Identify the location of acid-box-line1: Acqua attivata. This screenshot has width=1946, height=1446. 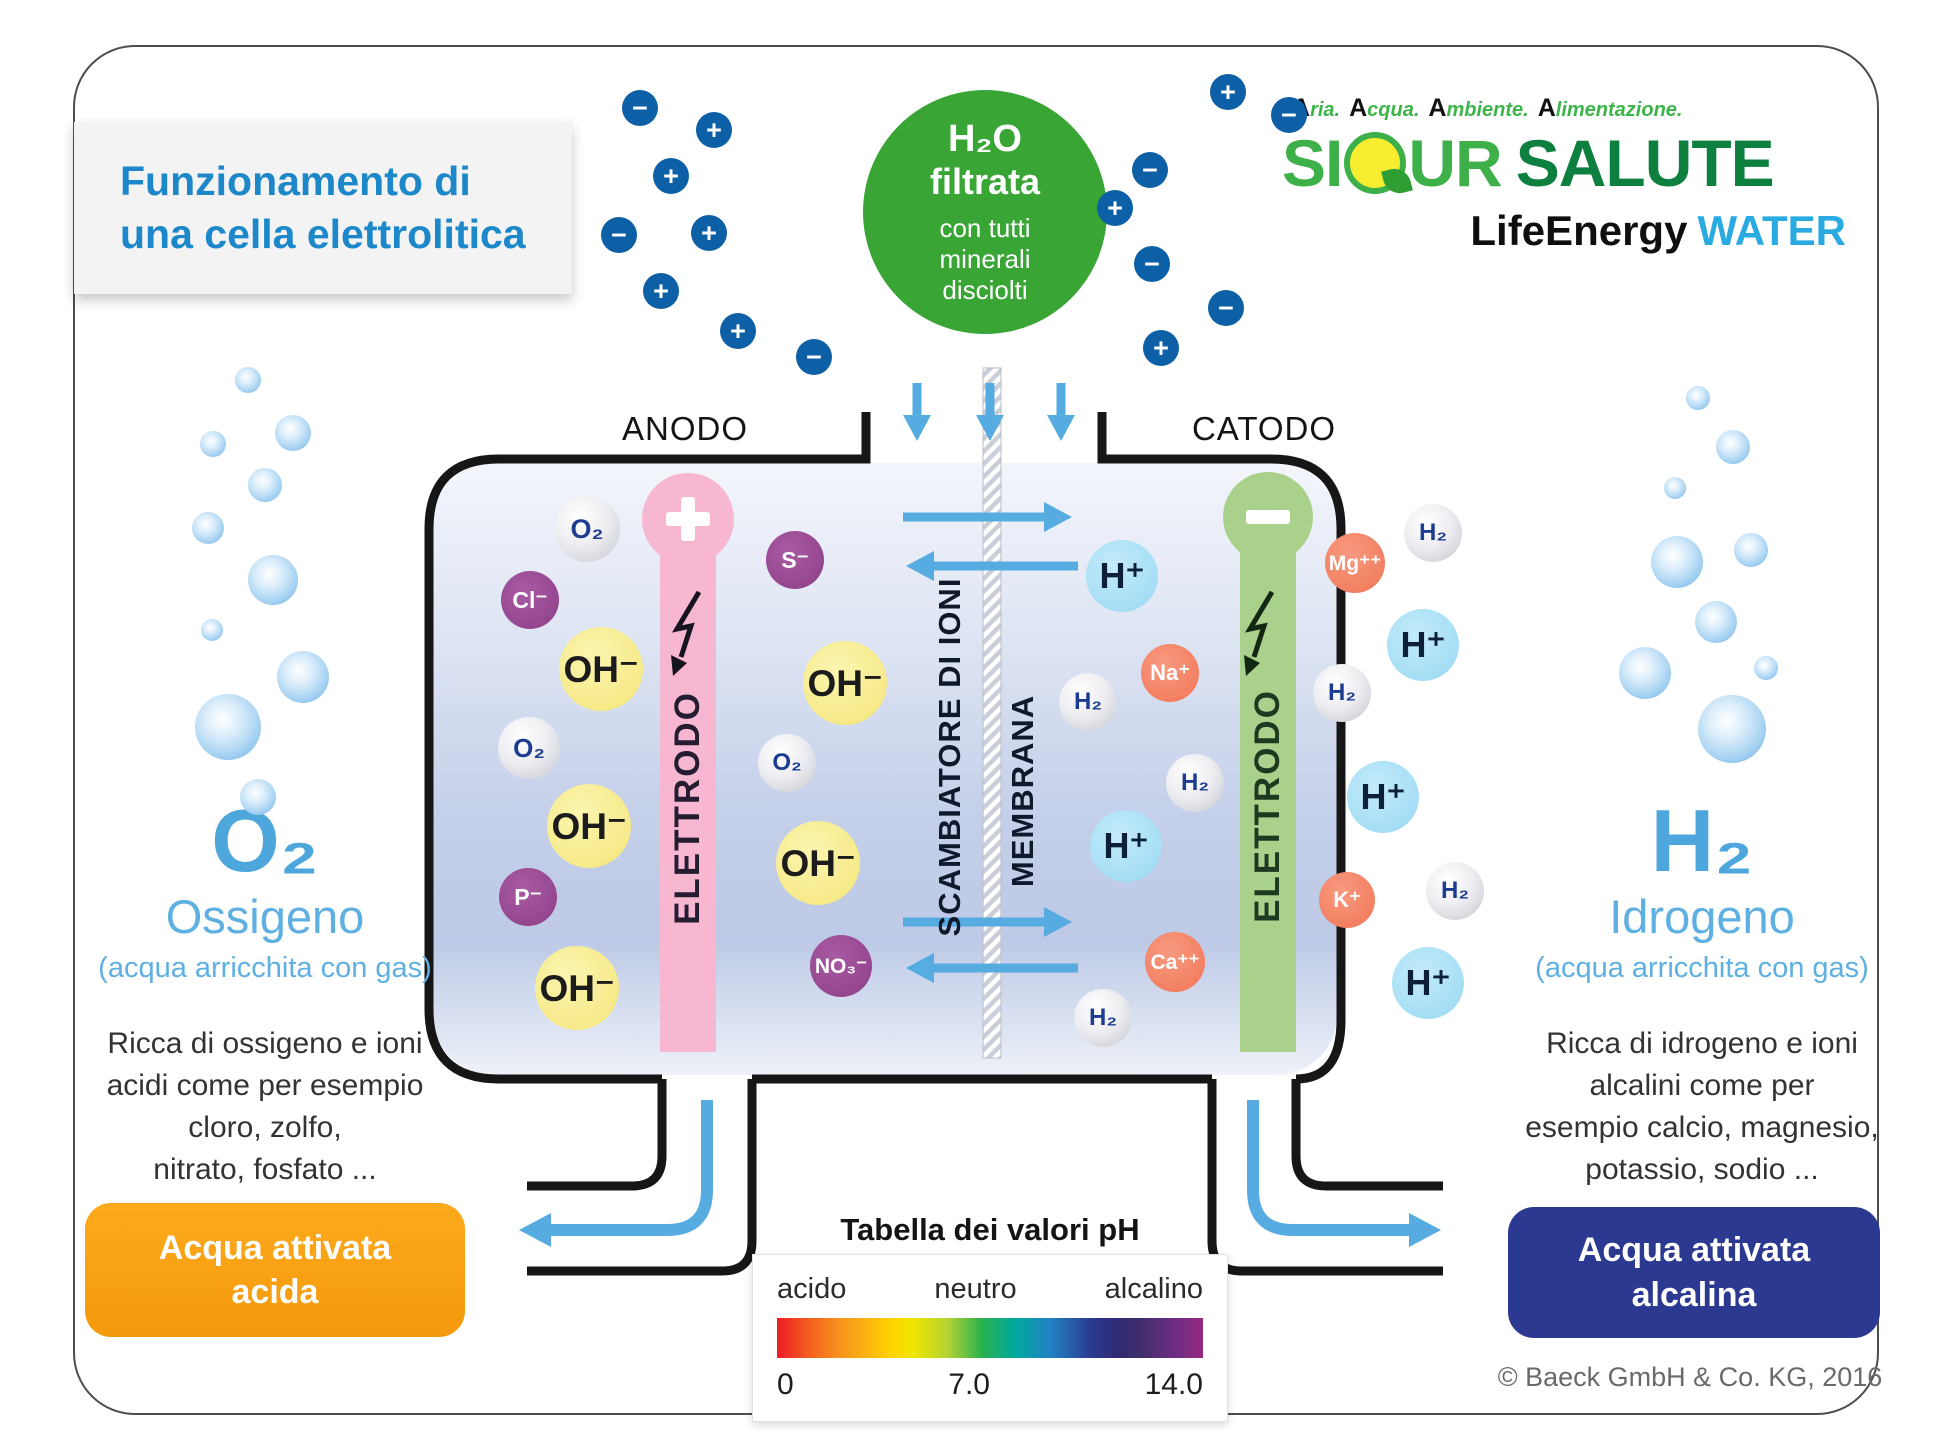
(275, 1247).